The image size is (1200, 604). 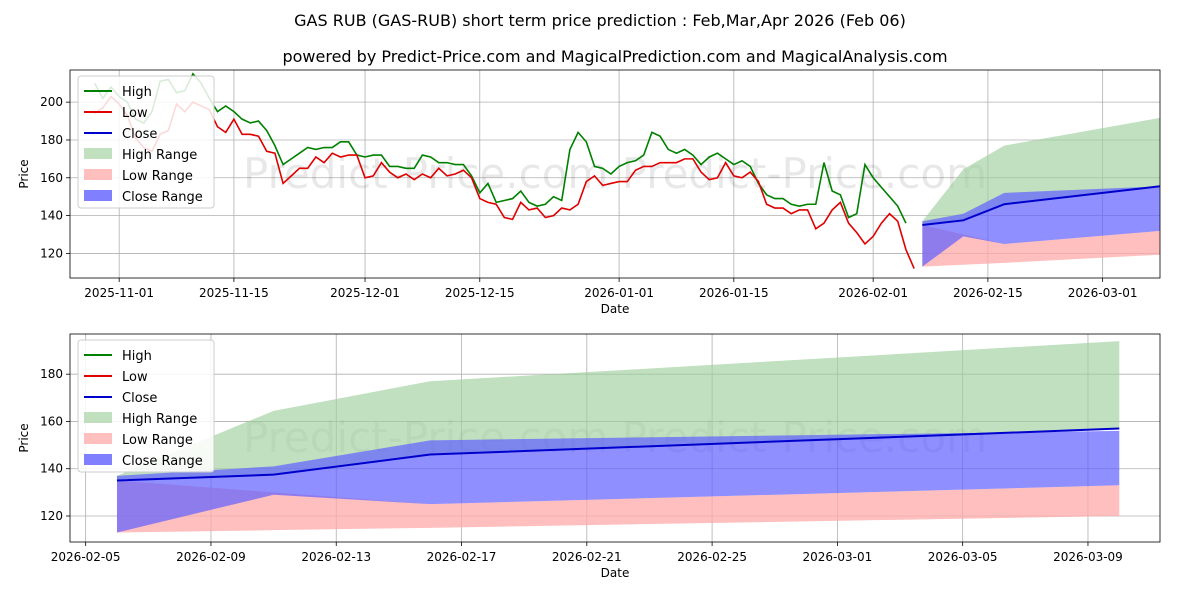 What do you see at coordinates (365, 293) in the screenshot?
I see `x-tick-label: 2025-12-01` at bounding box center [365, 293].